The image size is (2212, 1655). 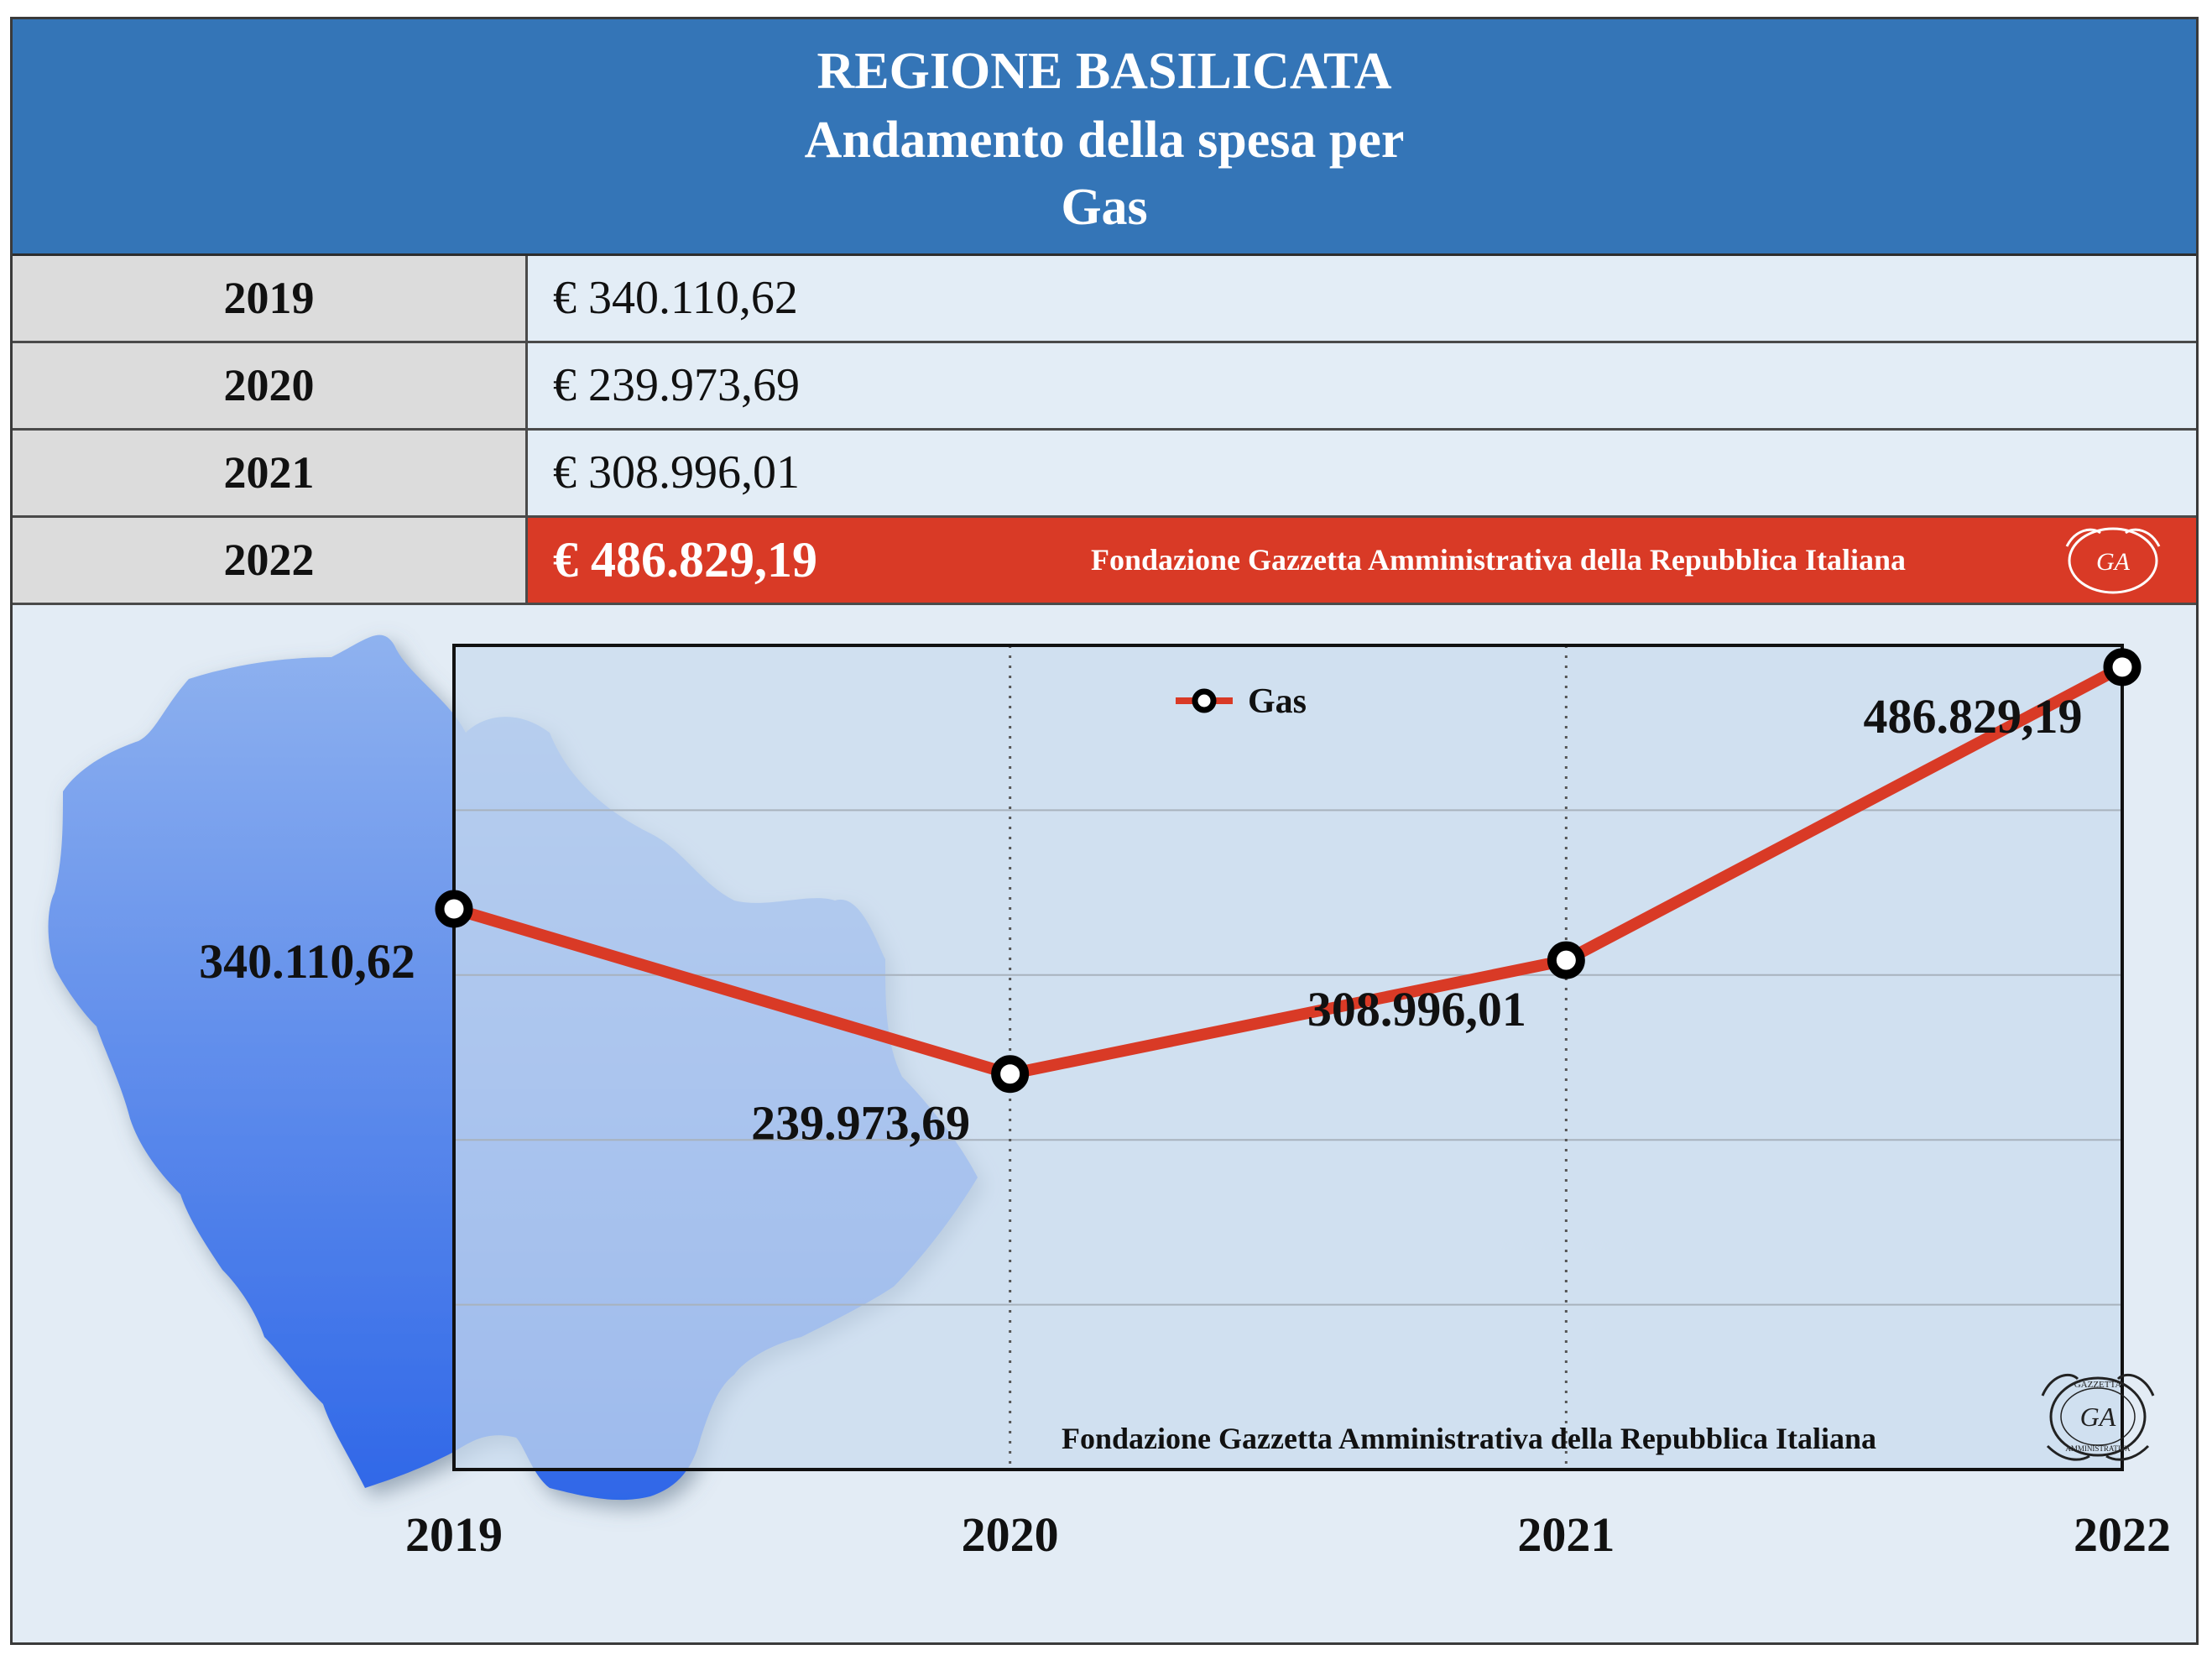 What do you see at coordinates (1362, 385) in the screenshot?
I see `value-cell: € 239.973,69` at bounding box center [1362, 385].